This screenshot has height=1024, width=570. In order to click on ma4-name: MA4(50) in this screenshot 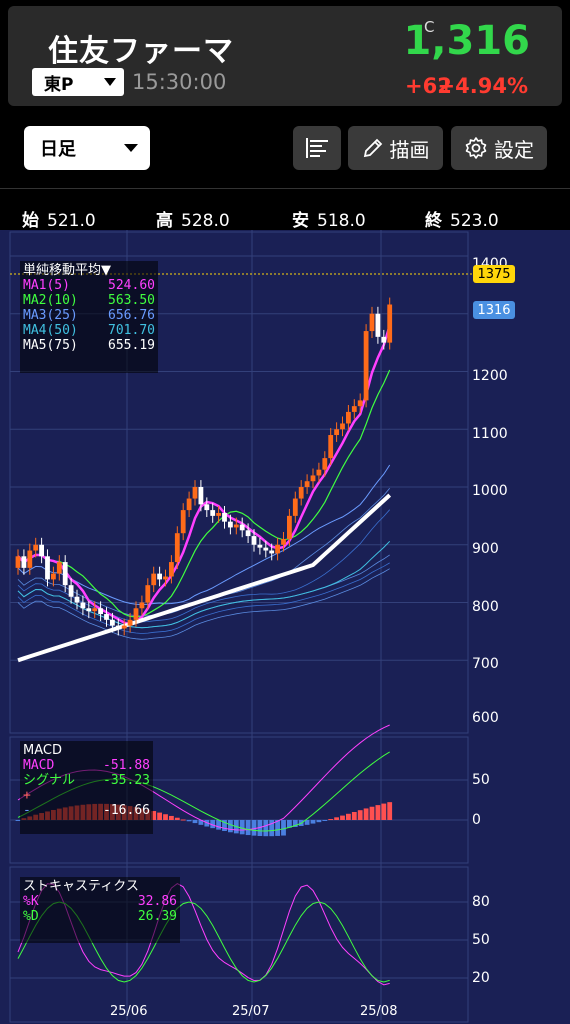, I will do `click(50, 330)`.